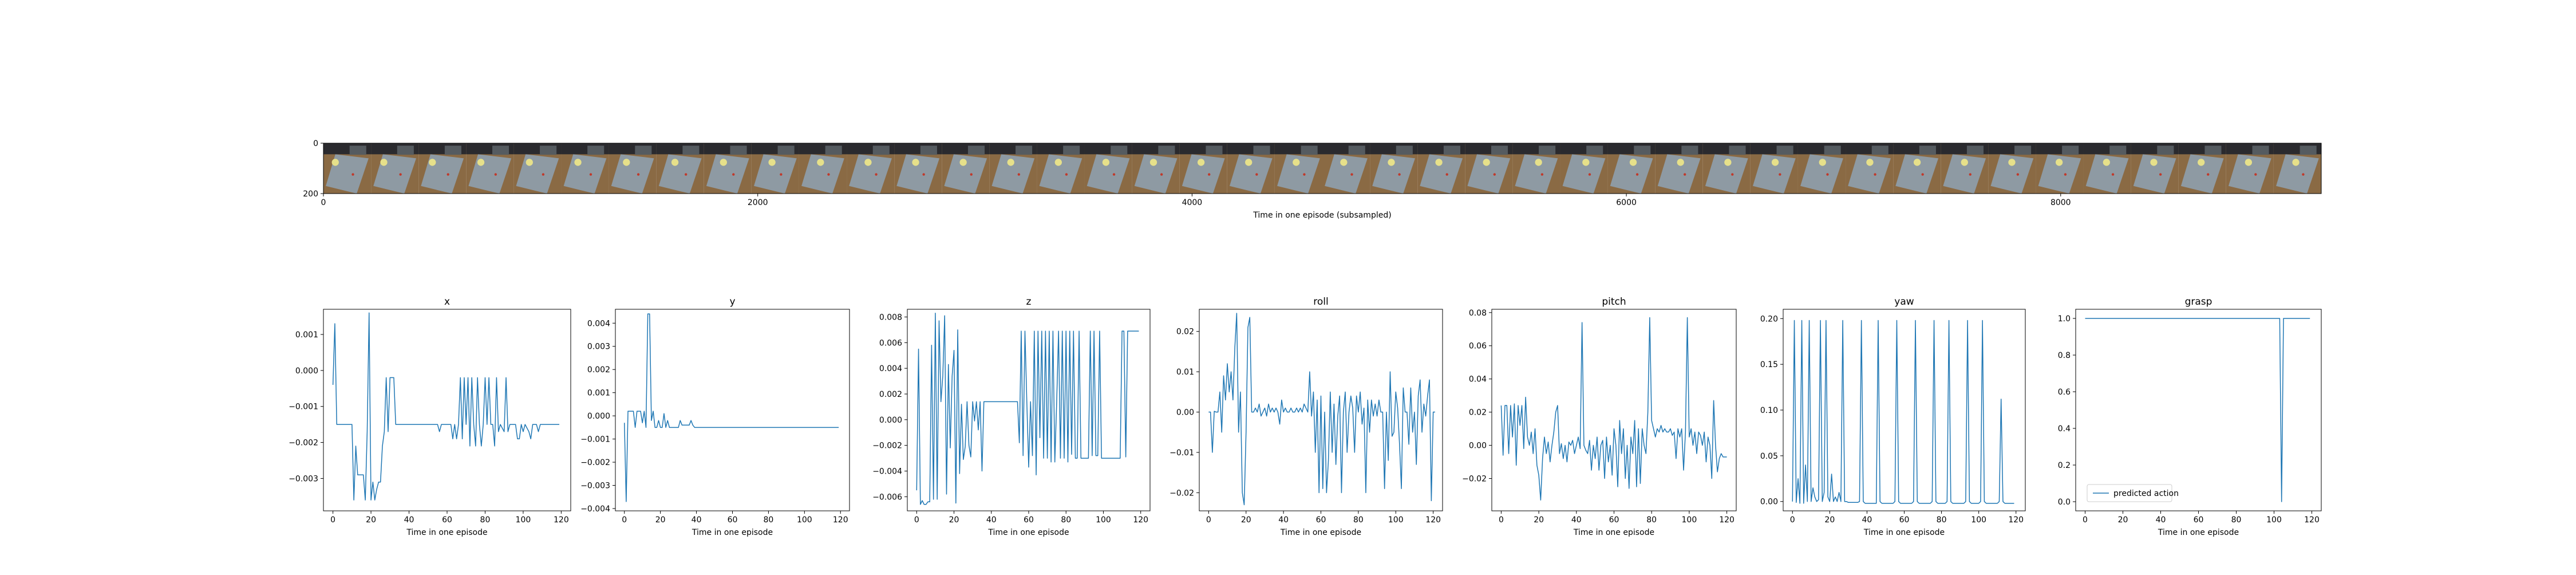 The image size is (2576, 575). I want to click on ytick-label: −0.002, so click(887, 447).